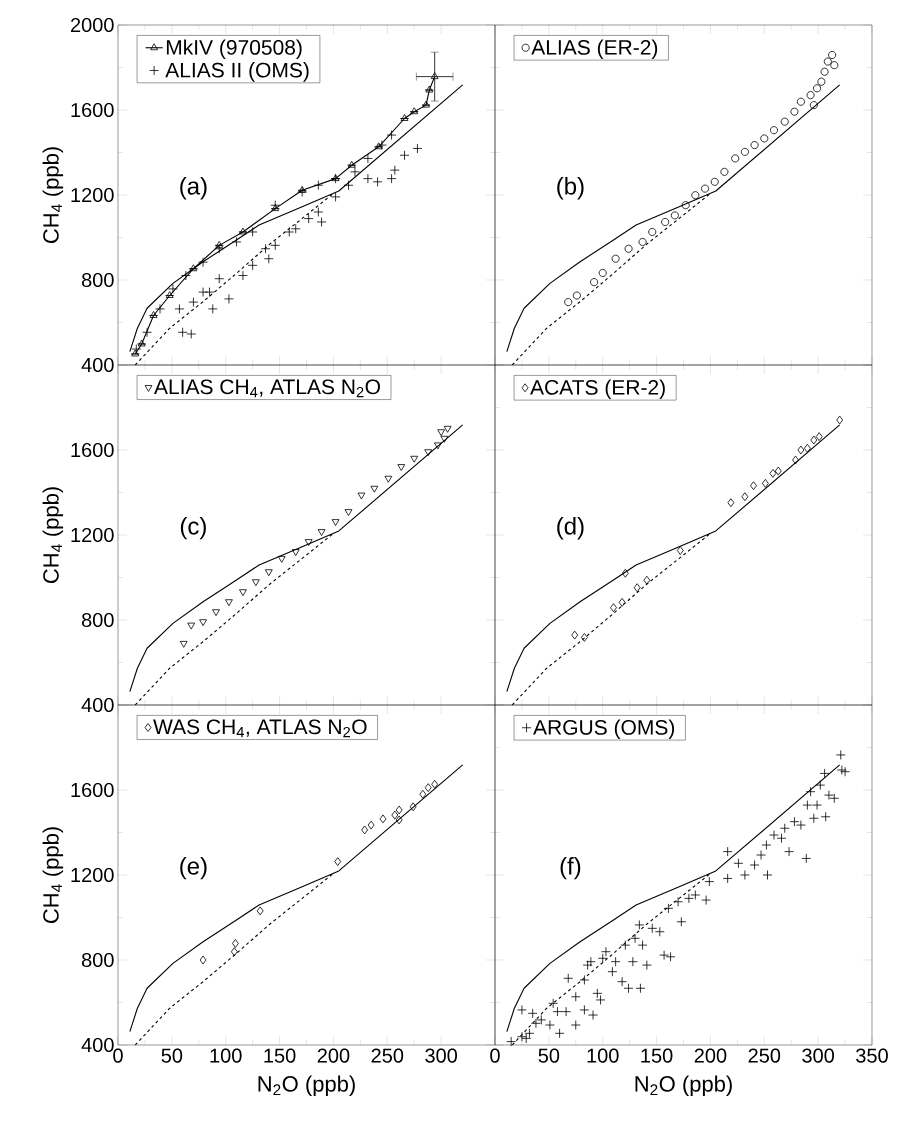 The height and width of the screenshot is (1138, 905). What do you see at coordinates (570, 868) in the screenshot?
I see `annotation: (f)` at bounding box center [570, 868].